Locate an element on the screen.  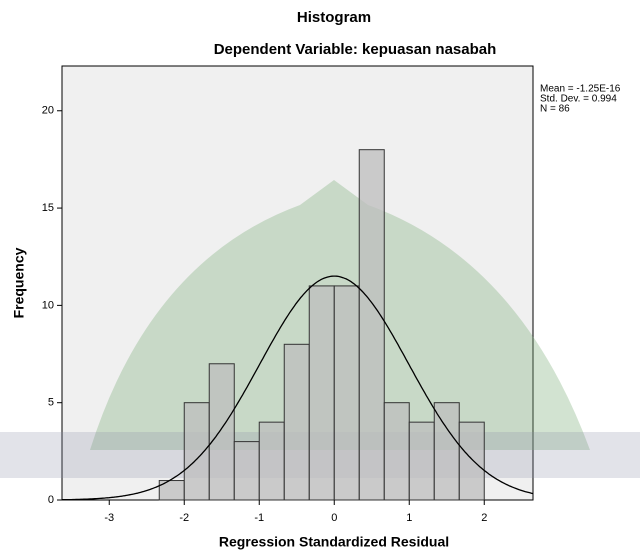
x-tick-label: -2 is located at coordinates (184, 518).